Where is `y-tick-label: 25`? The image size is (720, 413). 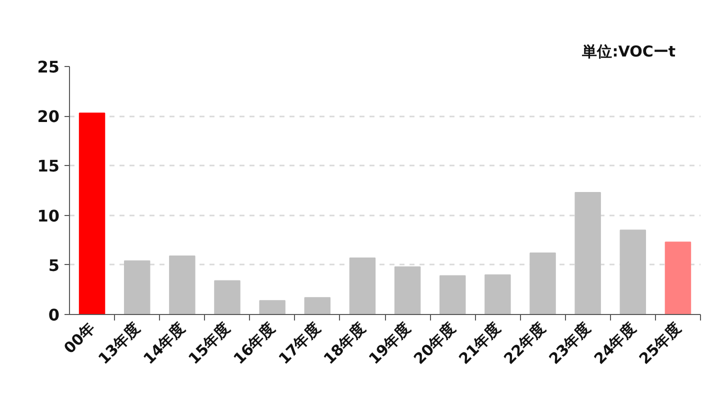 y-tick-label: 25 is located at coordinates (48, 67).